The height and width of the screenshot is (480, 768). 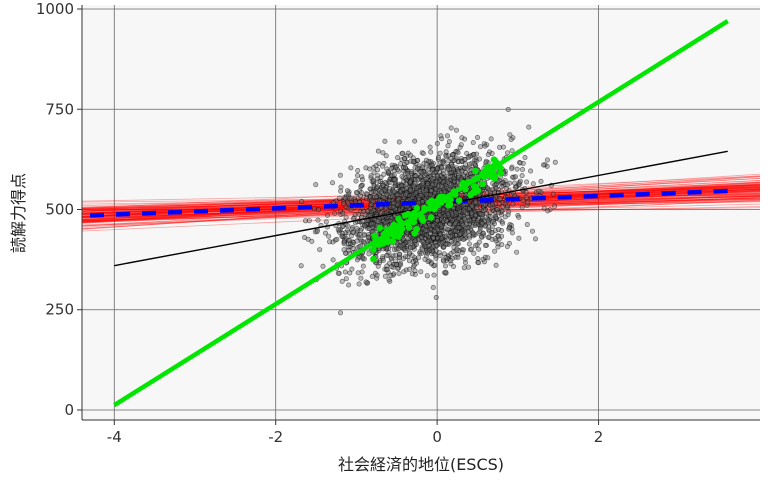 What do you see at coordinates (55, 9) in the screenshot?
I see `y-tick-label: 1000` at bounding box center [55, 9].